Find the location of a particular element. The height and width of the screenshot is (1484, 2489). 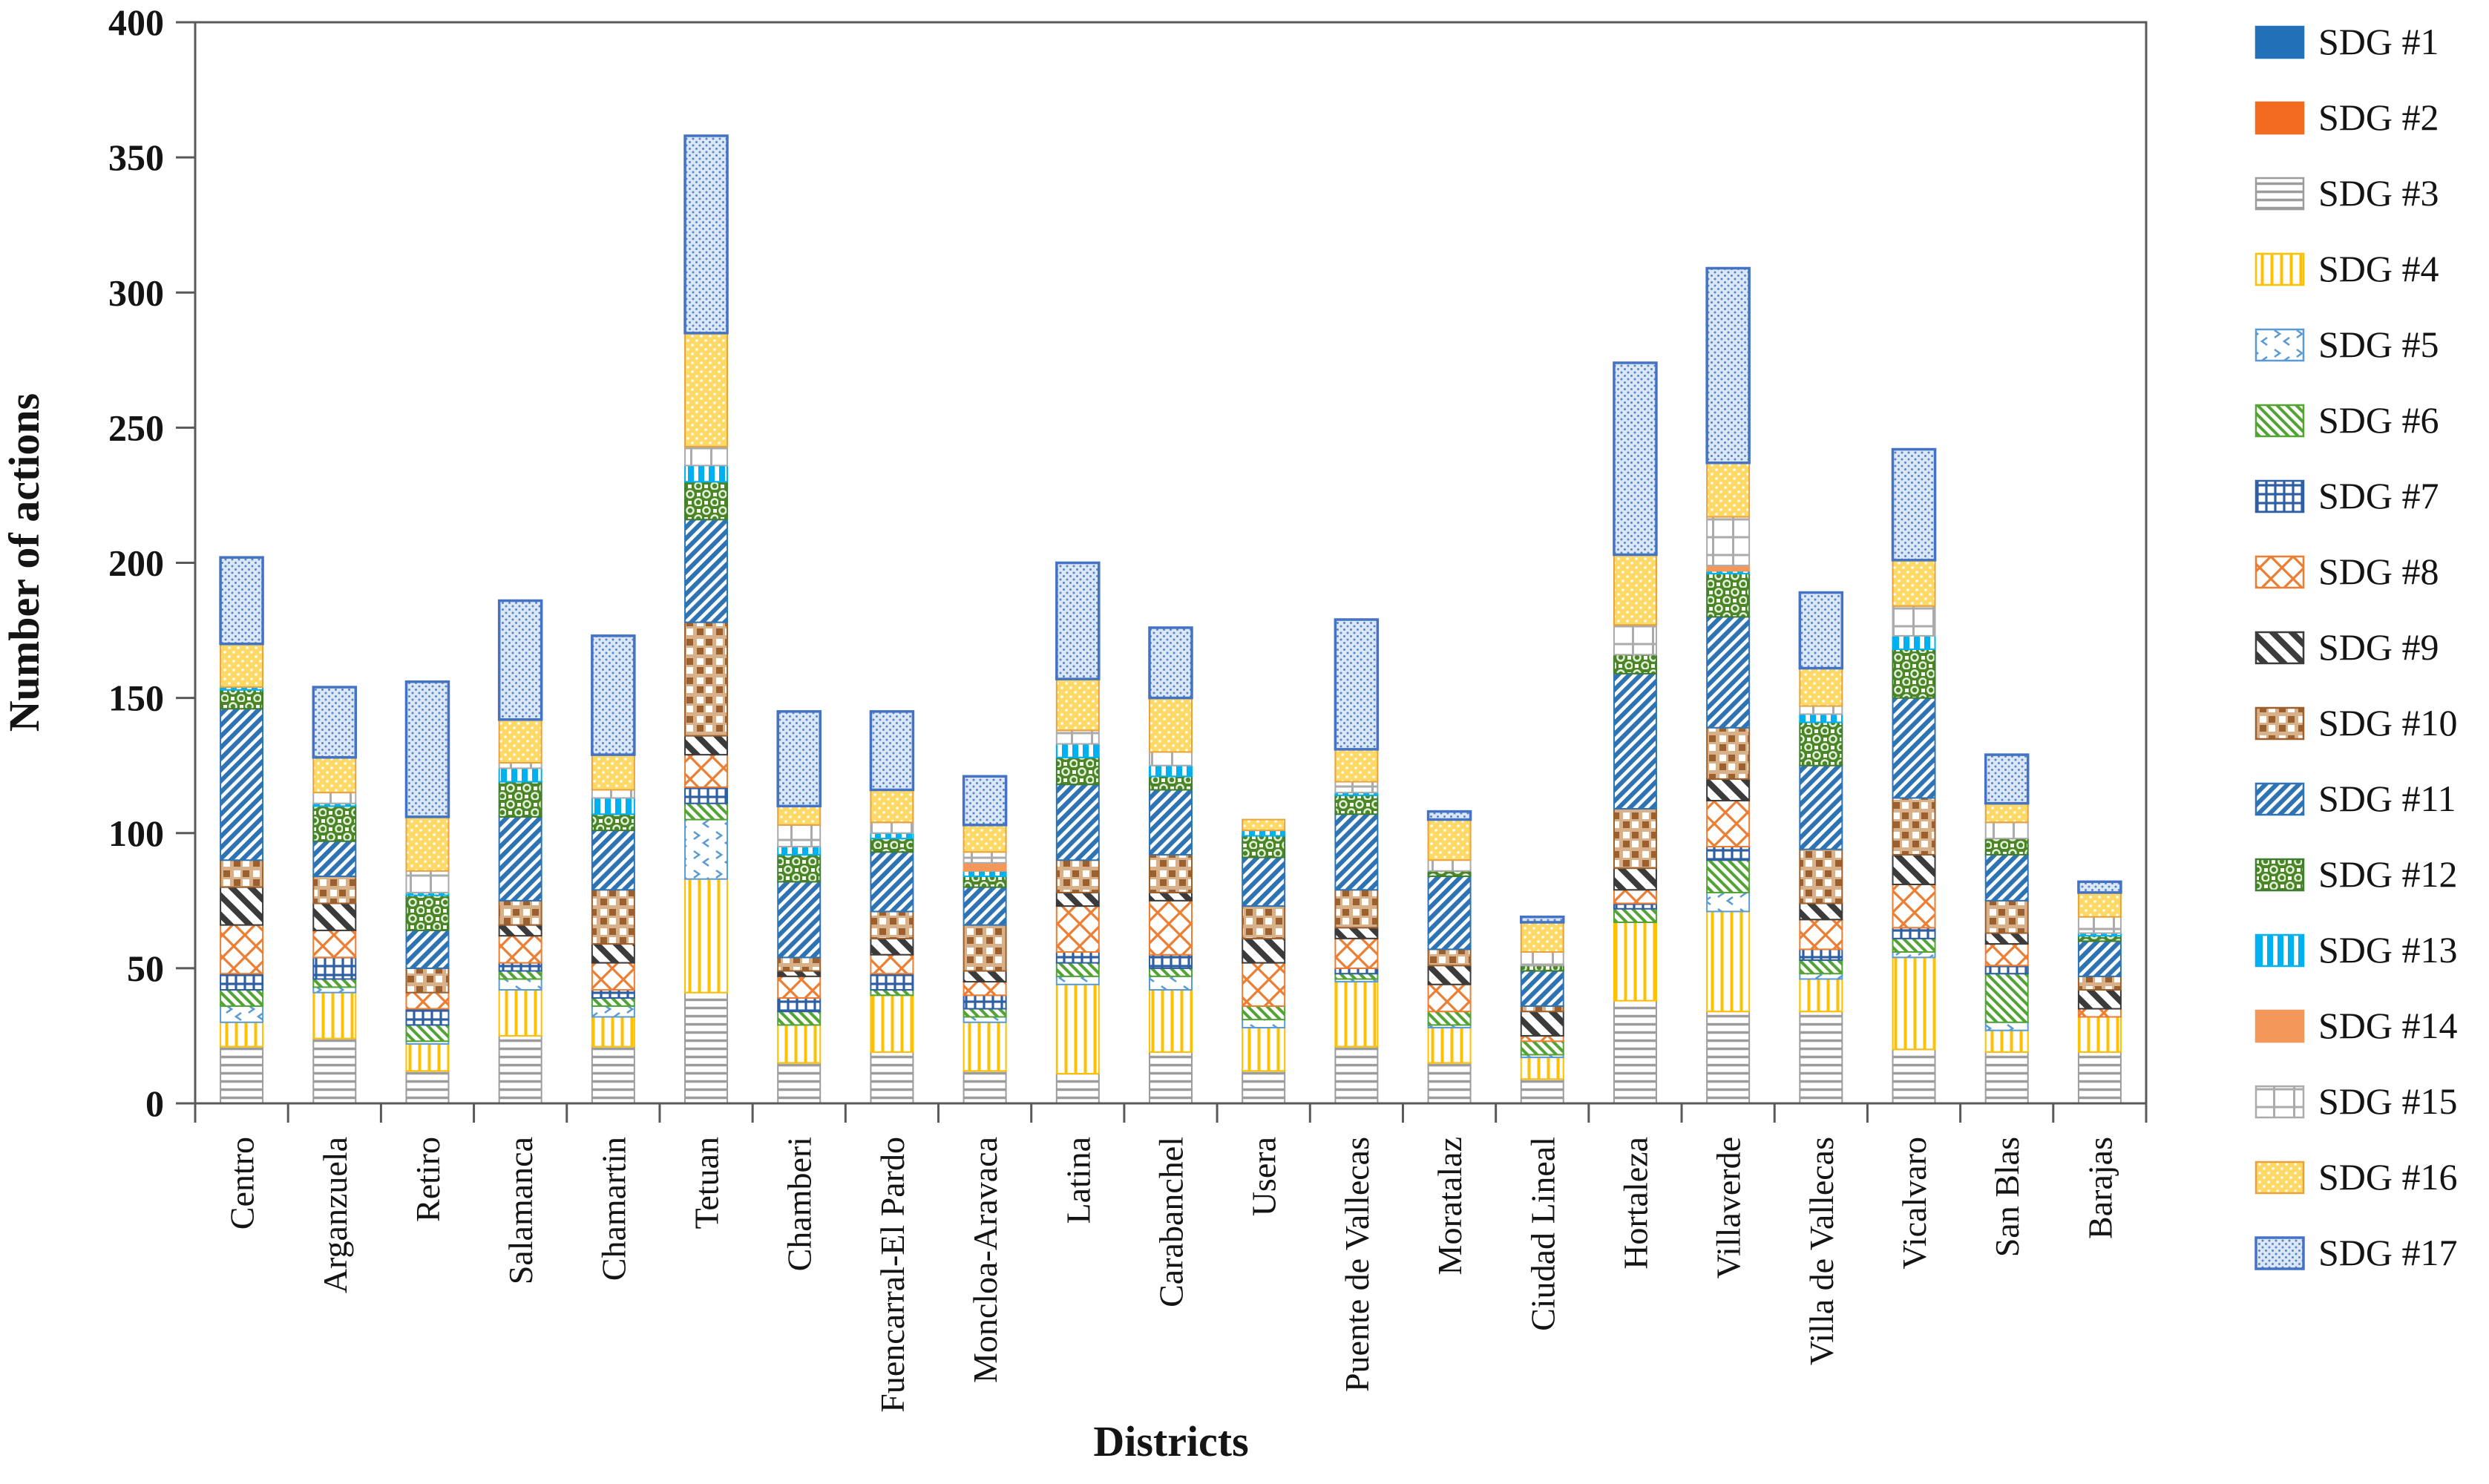

district-label-barajas: Barajas is located at coordinates (2100, 1188).